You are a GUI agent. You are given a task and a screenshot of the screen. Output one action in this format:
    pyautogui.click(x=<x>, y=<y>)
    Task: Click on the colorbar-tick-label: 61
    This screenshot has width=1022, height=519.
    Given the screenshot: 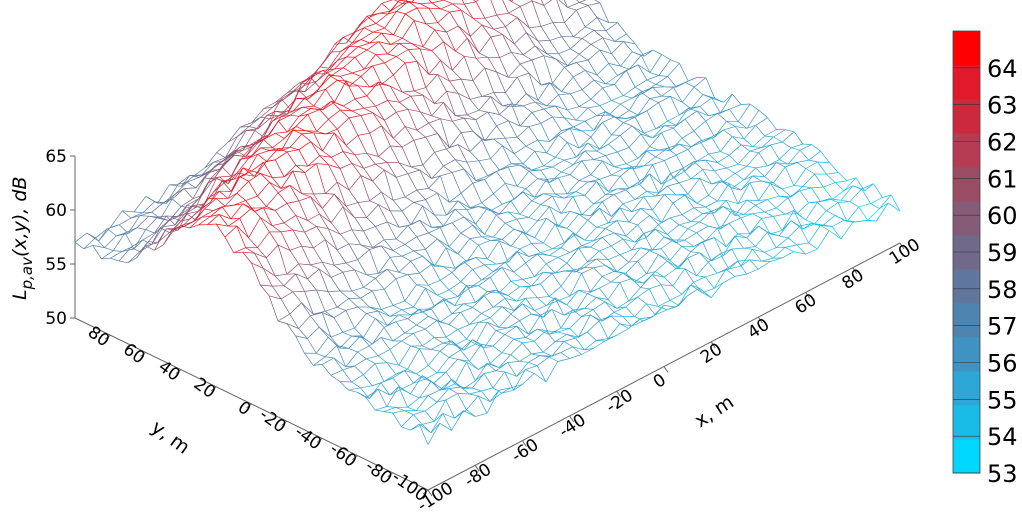 What is the action you would take?
    pyautogui.click(x=1002, y=179)
    